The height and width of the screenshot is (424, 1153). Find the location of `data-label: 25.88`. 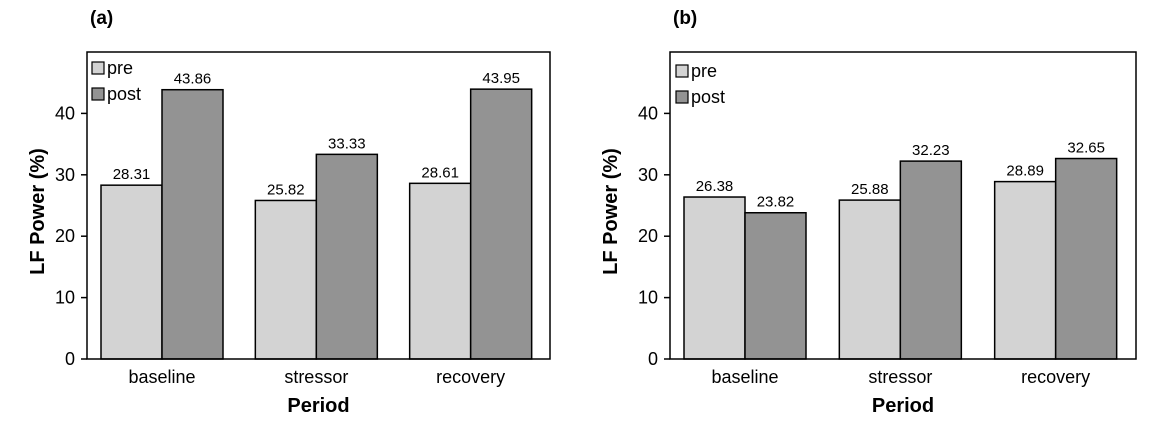

data-label: 25.88 is located at coordinates (870, 189).